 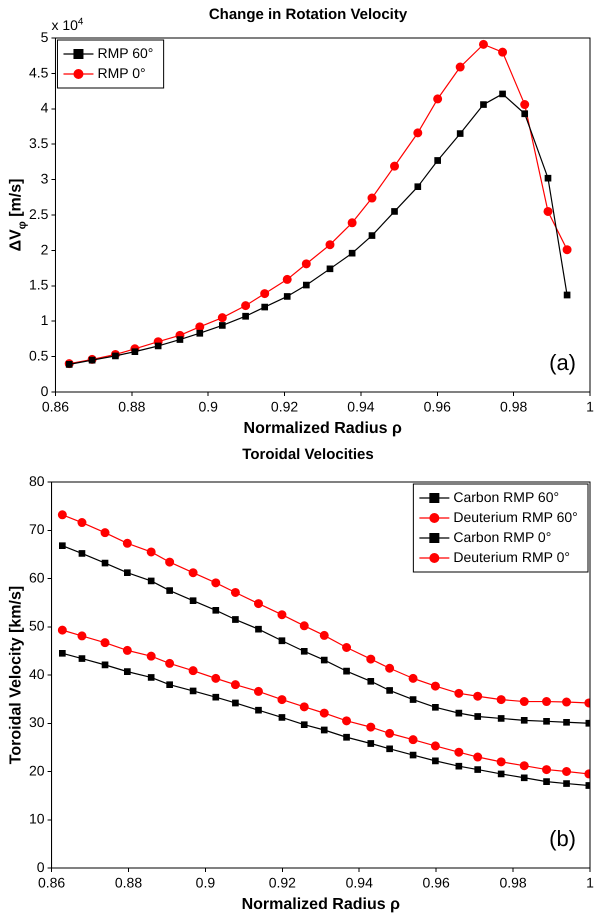 What do you see at coordinates (36, 626) in the screenshot?
I see `y-tick-label: 50` at bounding box center [36, 626].